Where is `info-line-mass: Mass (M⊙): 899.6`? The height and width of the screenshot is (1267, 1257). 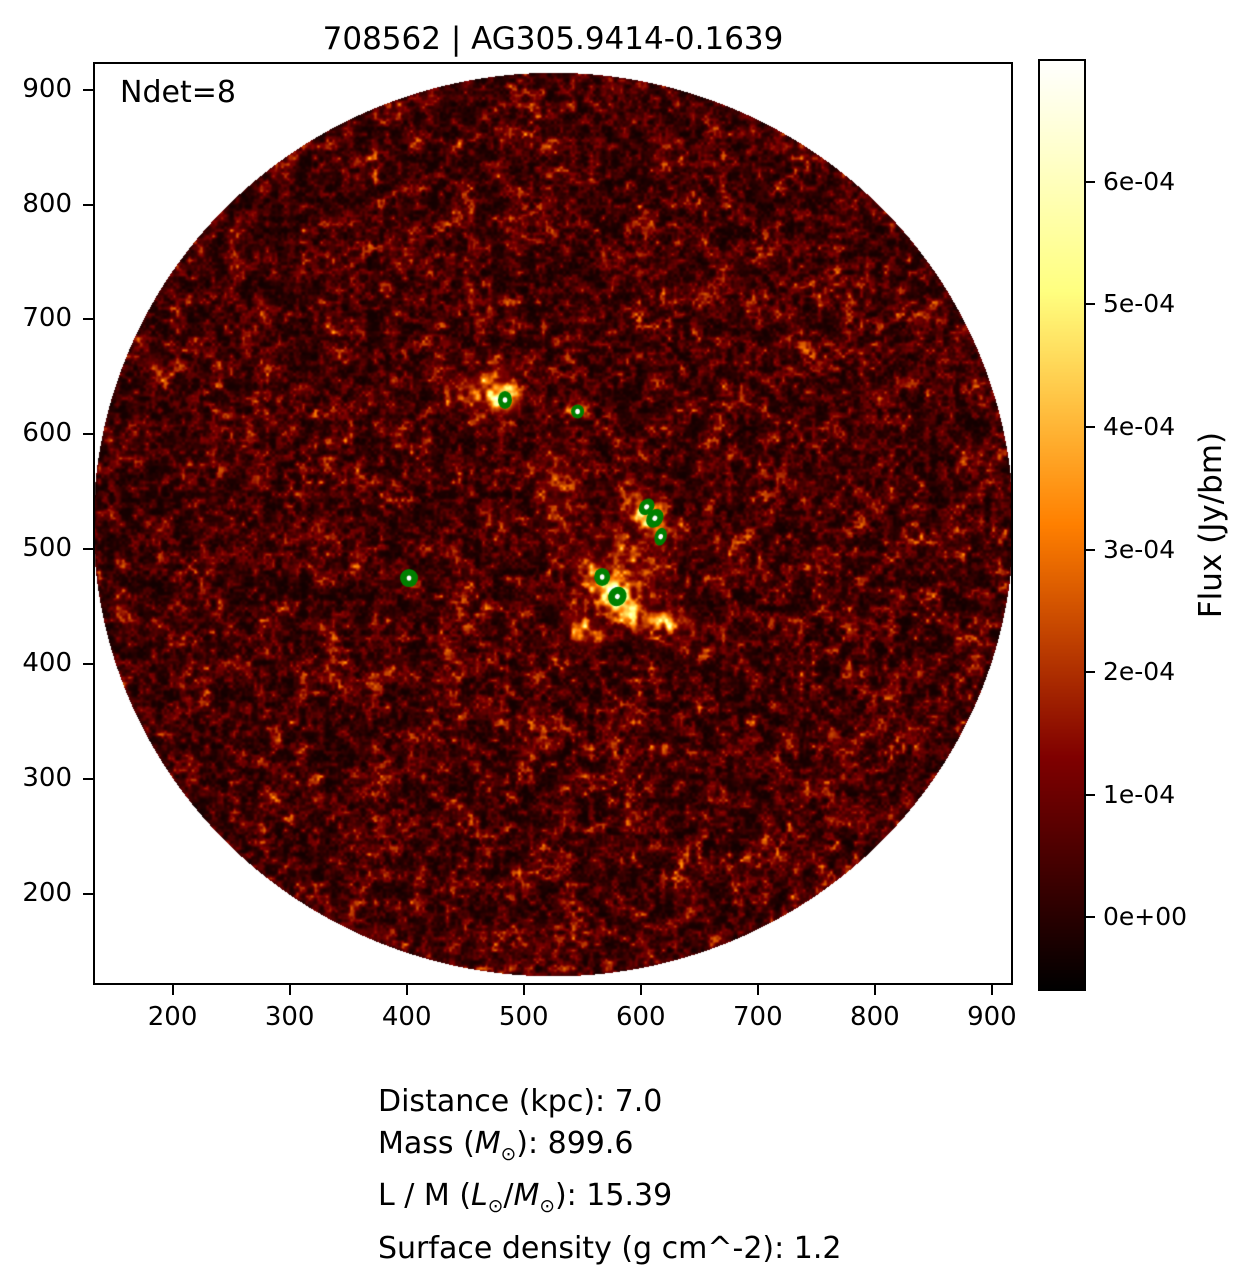
info-line-mass: Mass (M⊙): 899.6 is located at coordinates (506, 1145).